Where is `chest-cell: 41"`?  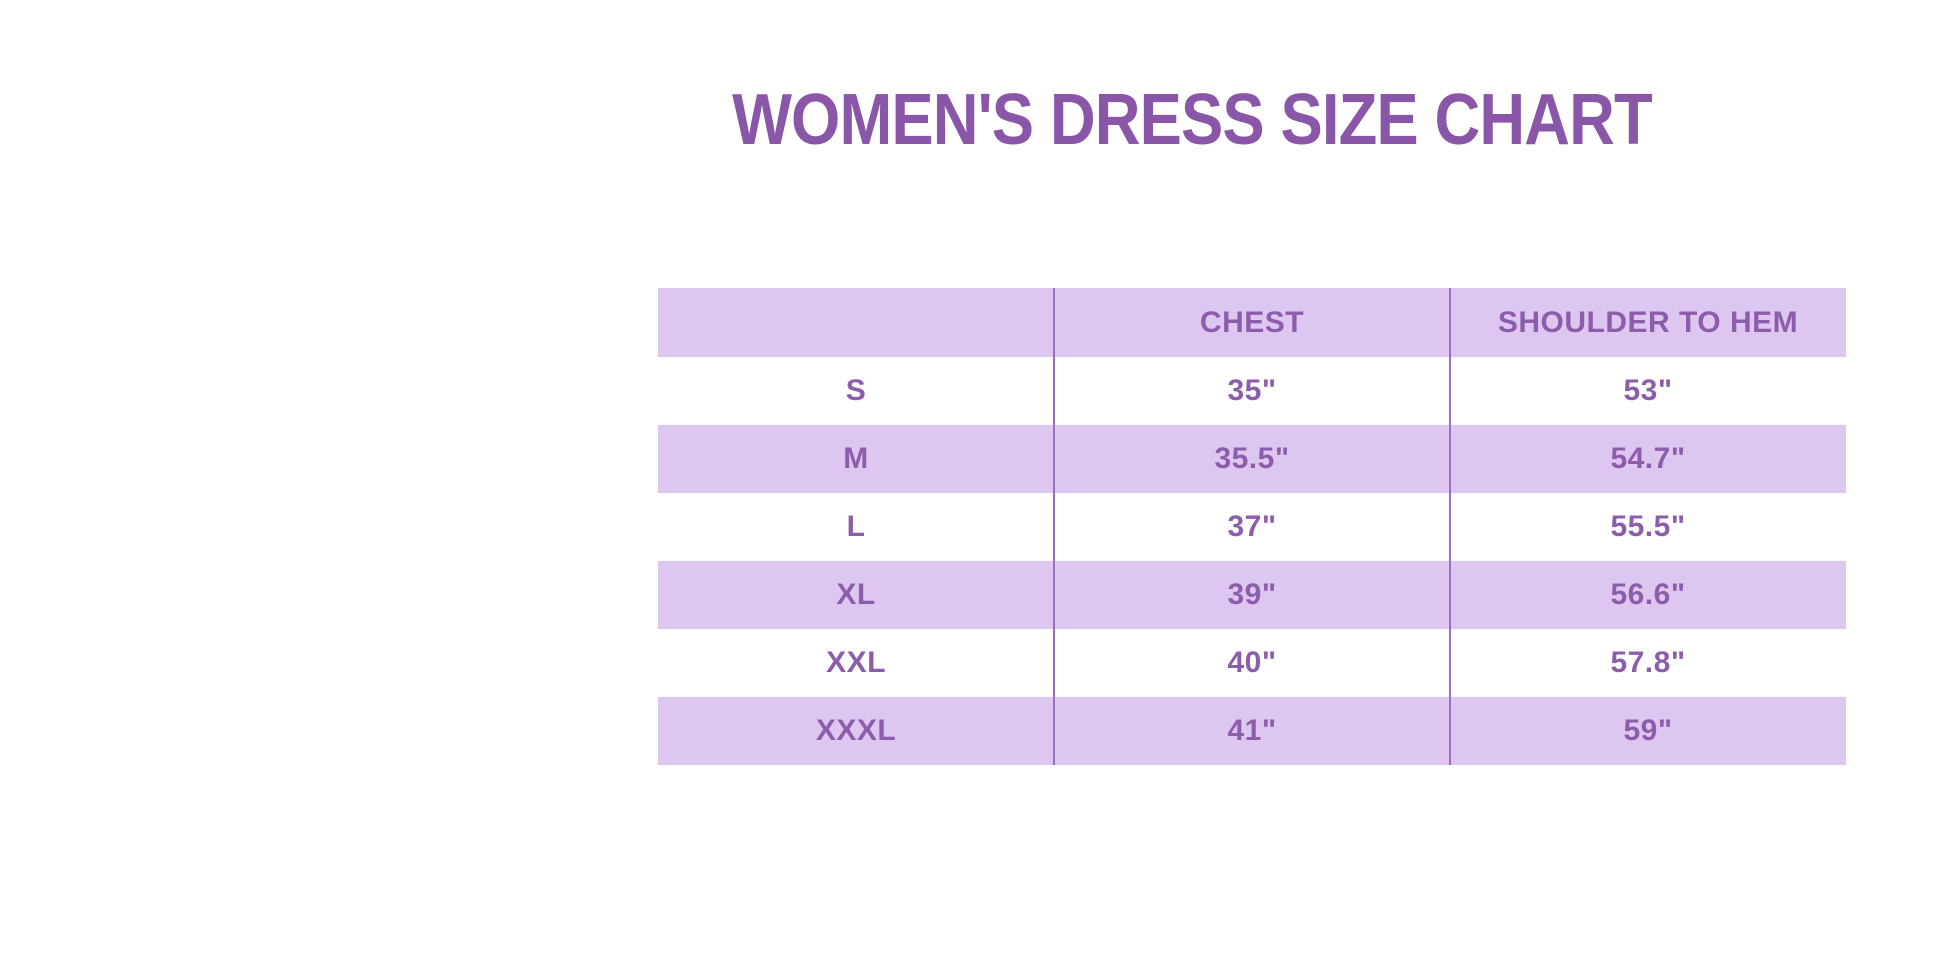 chest-cell: 41" is located at coordinates (1252, 730).